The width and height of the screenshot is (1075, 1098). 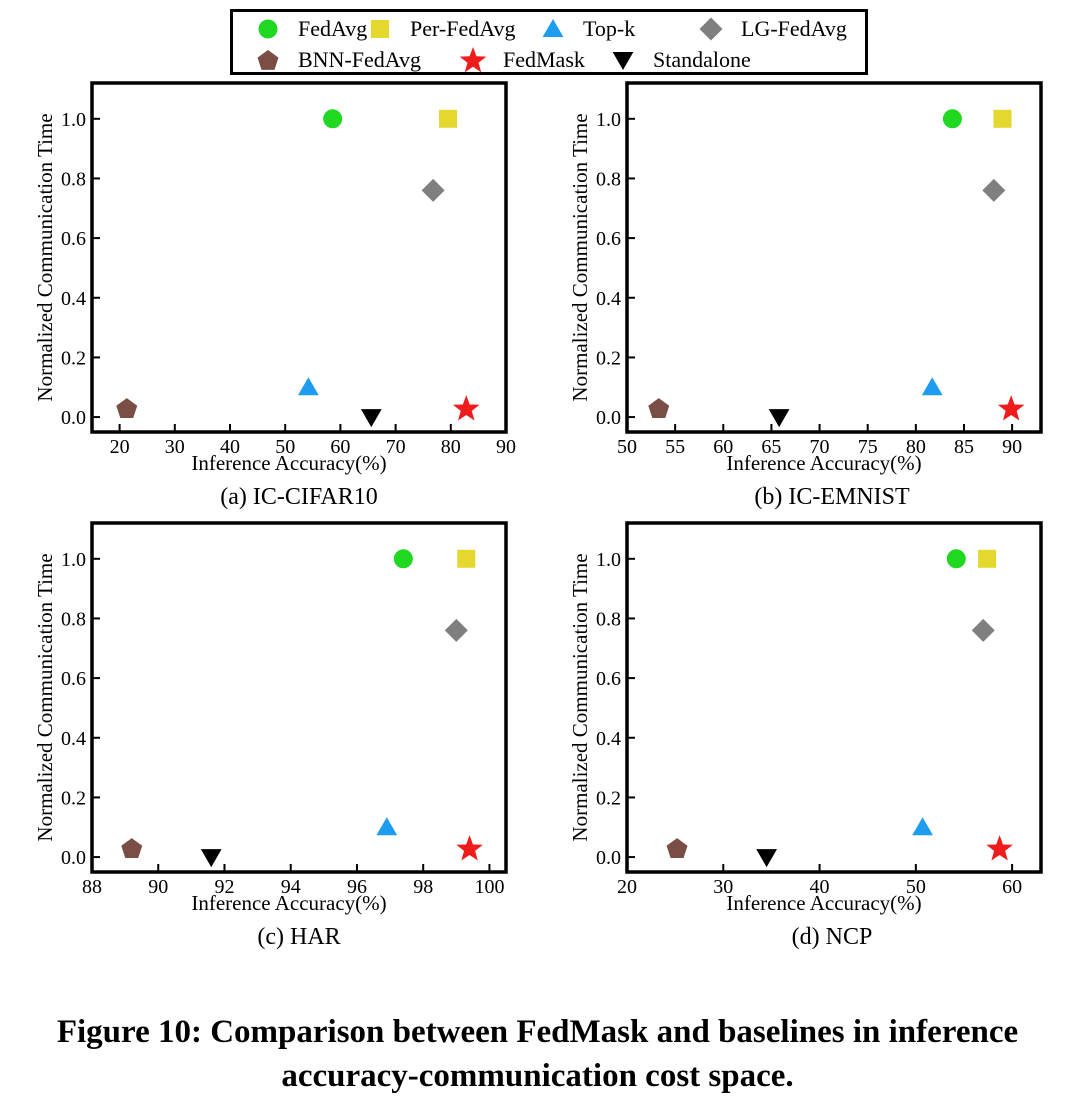 What do you see at coordinates (299, 497) in the screenshot?
I see `subcaption-a: (a) IC-CIFAR10` at bounding box center [299, 497].